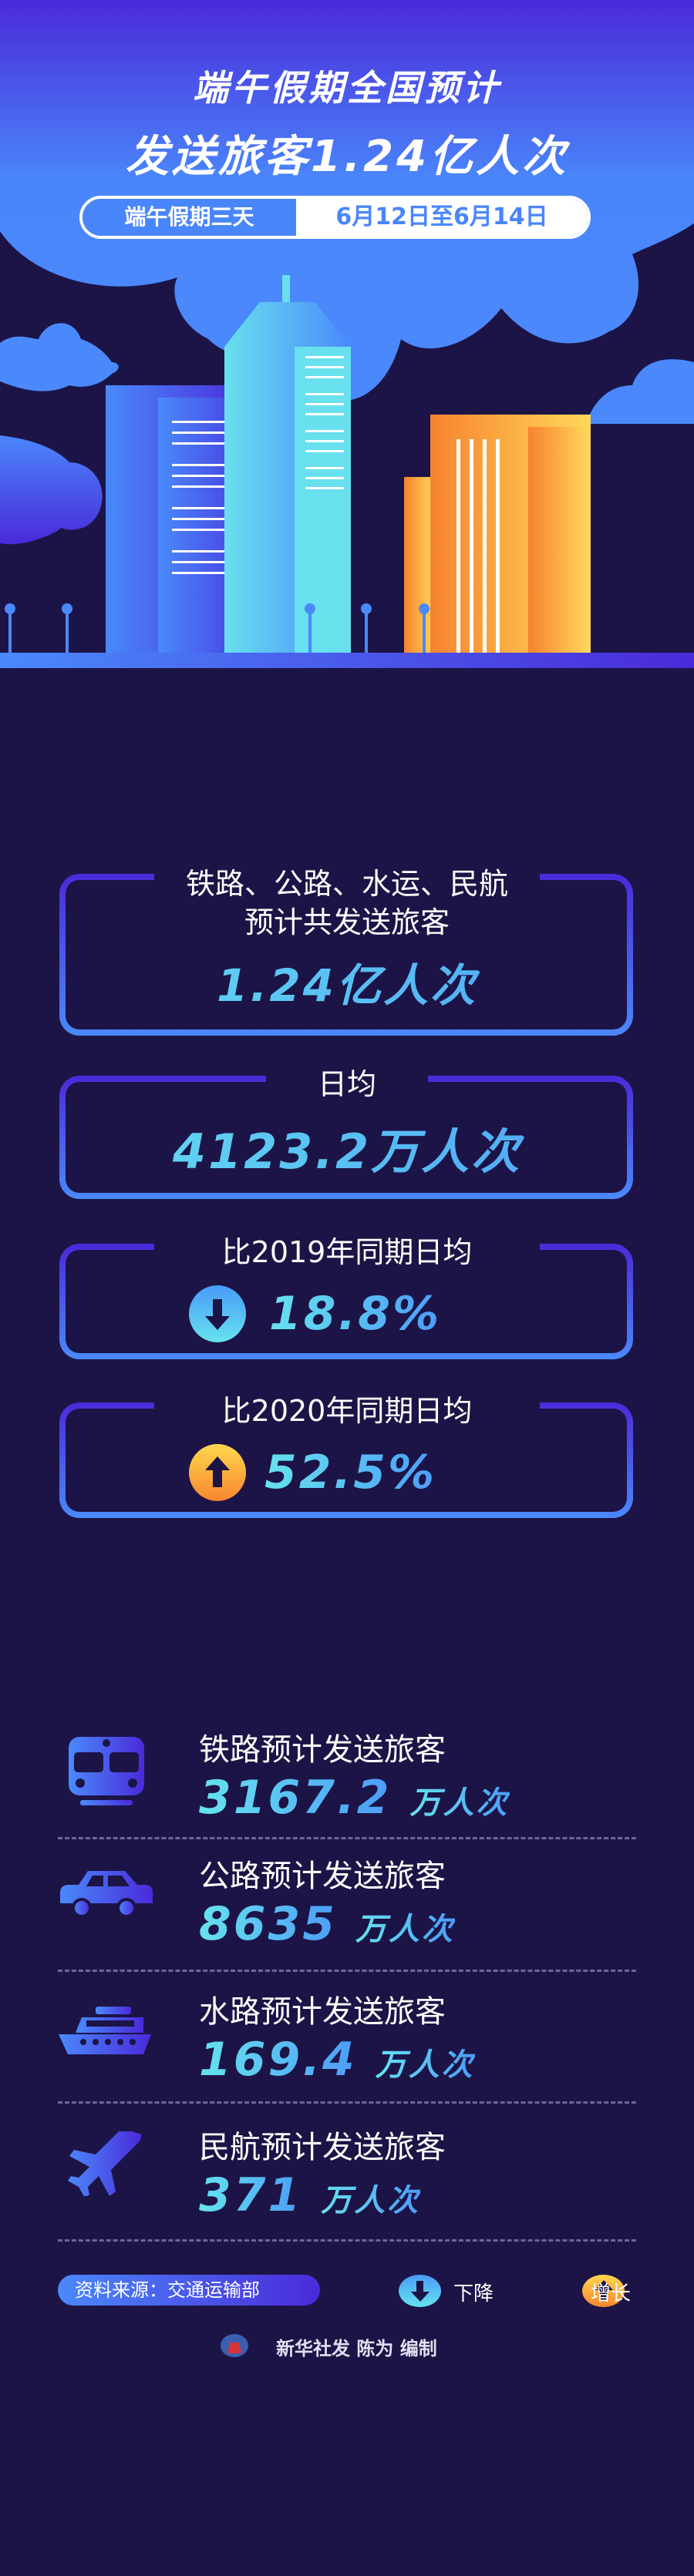 This screenshot has width=694, height=2576. Describe the element at coordinates (251, 2195) in the screenshot. I see `mode-air-value: 371` at that location.